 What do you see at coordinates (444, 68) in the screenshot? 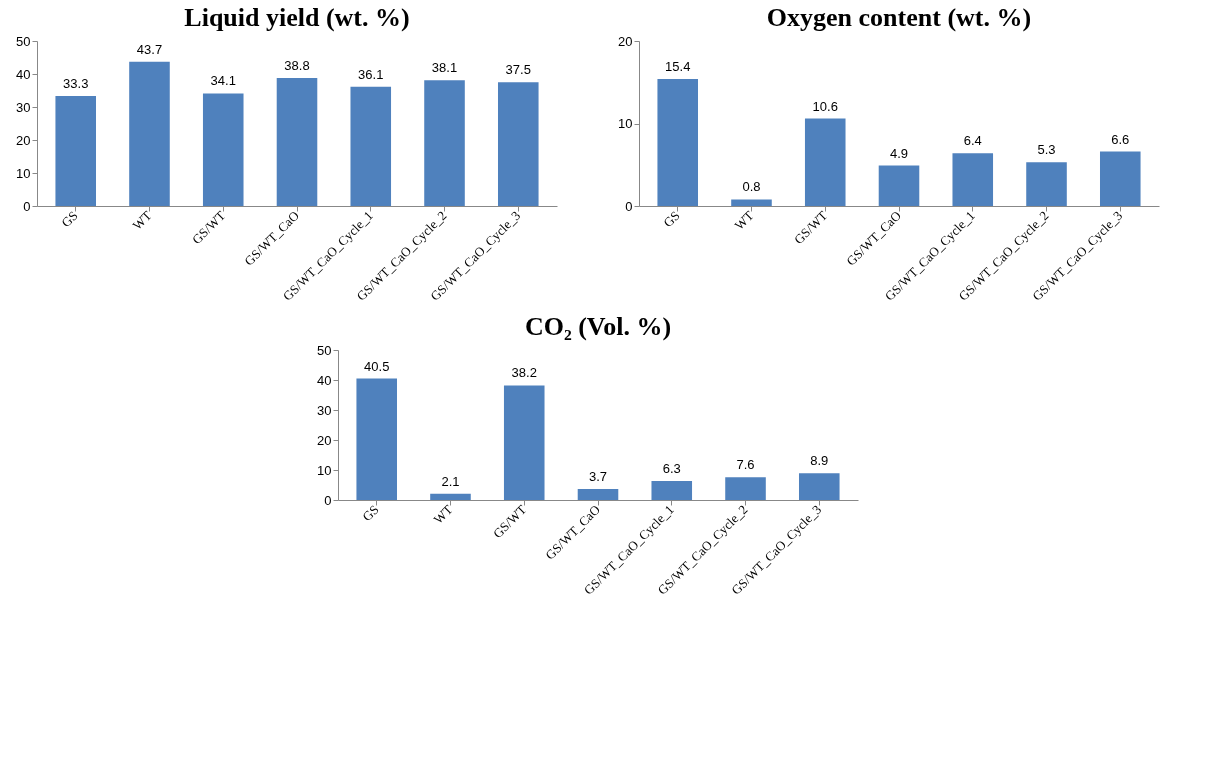
I see `data-label: 38.1` at bounding box center [444, 68].